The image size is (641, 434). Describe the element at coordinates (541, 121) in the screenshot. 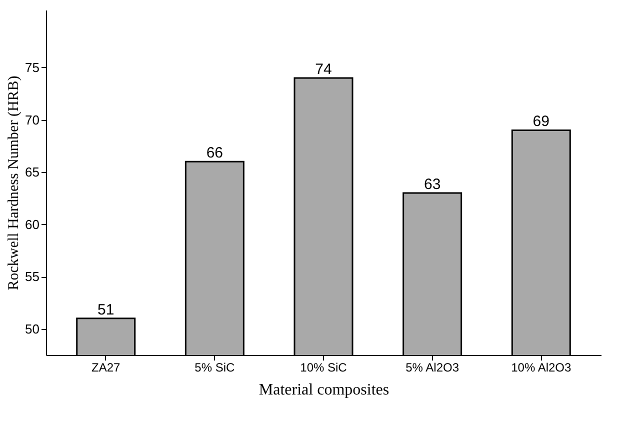

I see `data-label: 69` at that location.